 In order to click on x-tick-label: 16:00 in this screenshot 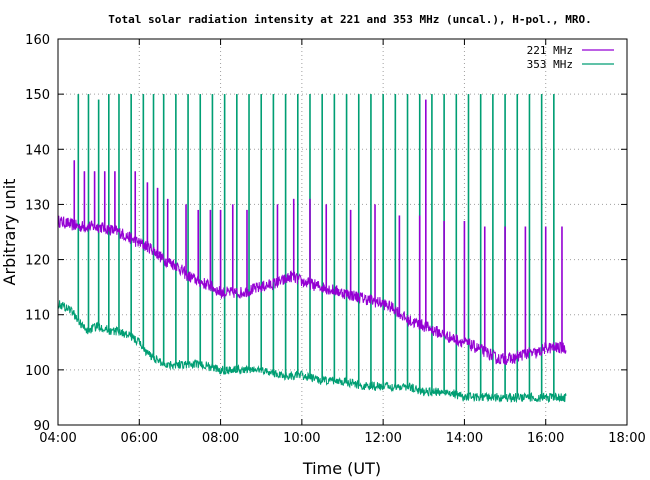, I will do `click(545, 438)`.